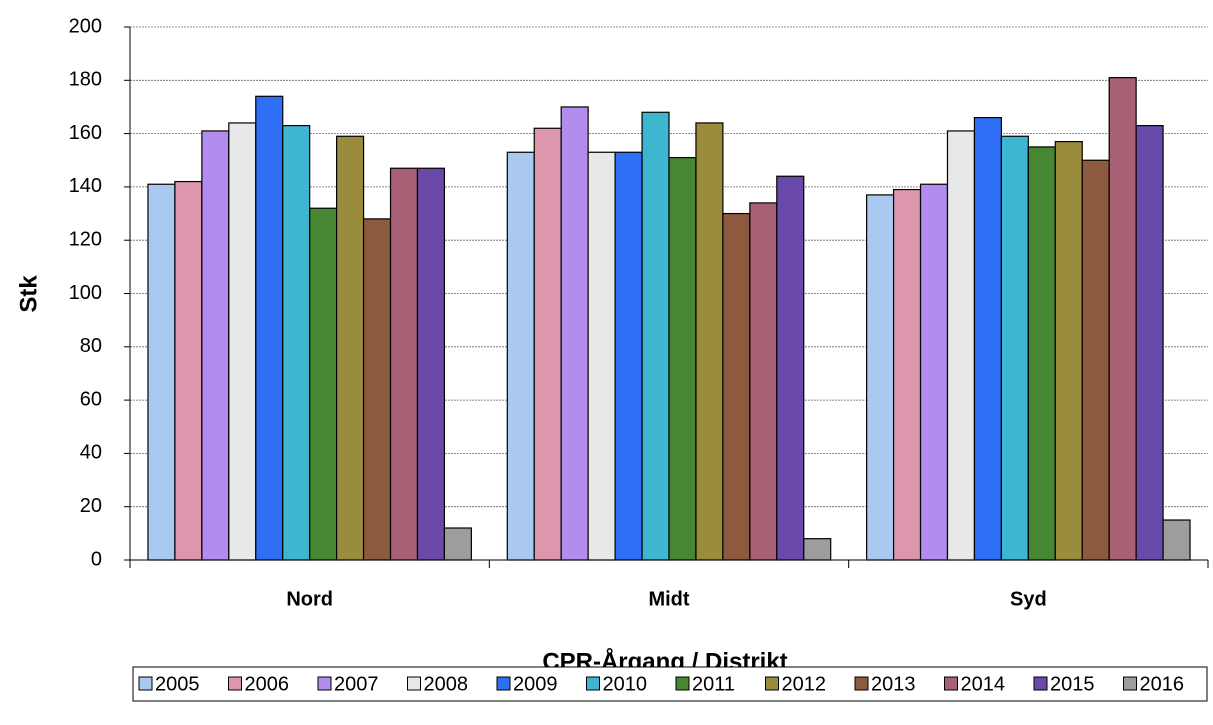 This screenshot has width=1213, height=725. Describe the element at coordinates (91, 506) in the screenshot. I see `y-tick-label: 20` at that location.